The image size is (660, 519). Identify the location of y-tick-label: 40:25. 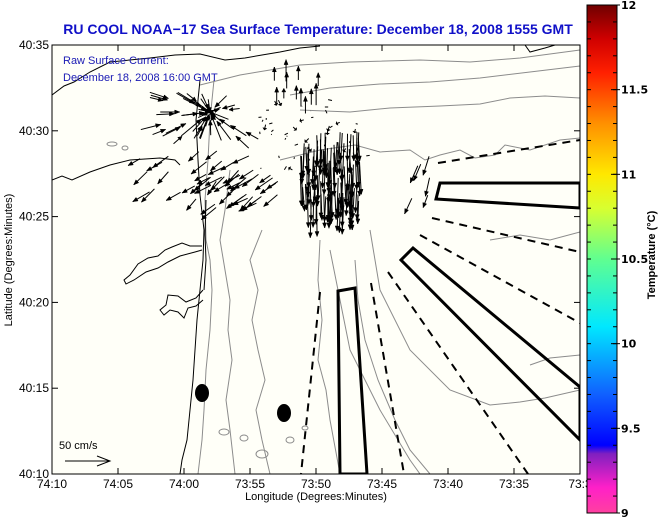
(34, 217).